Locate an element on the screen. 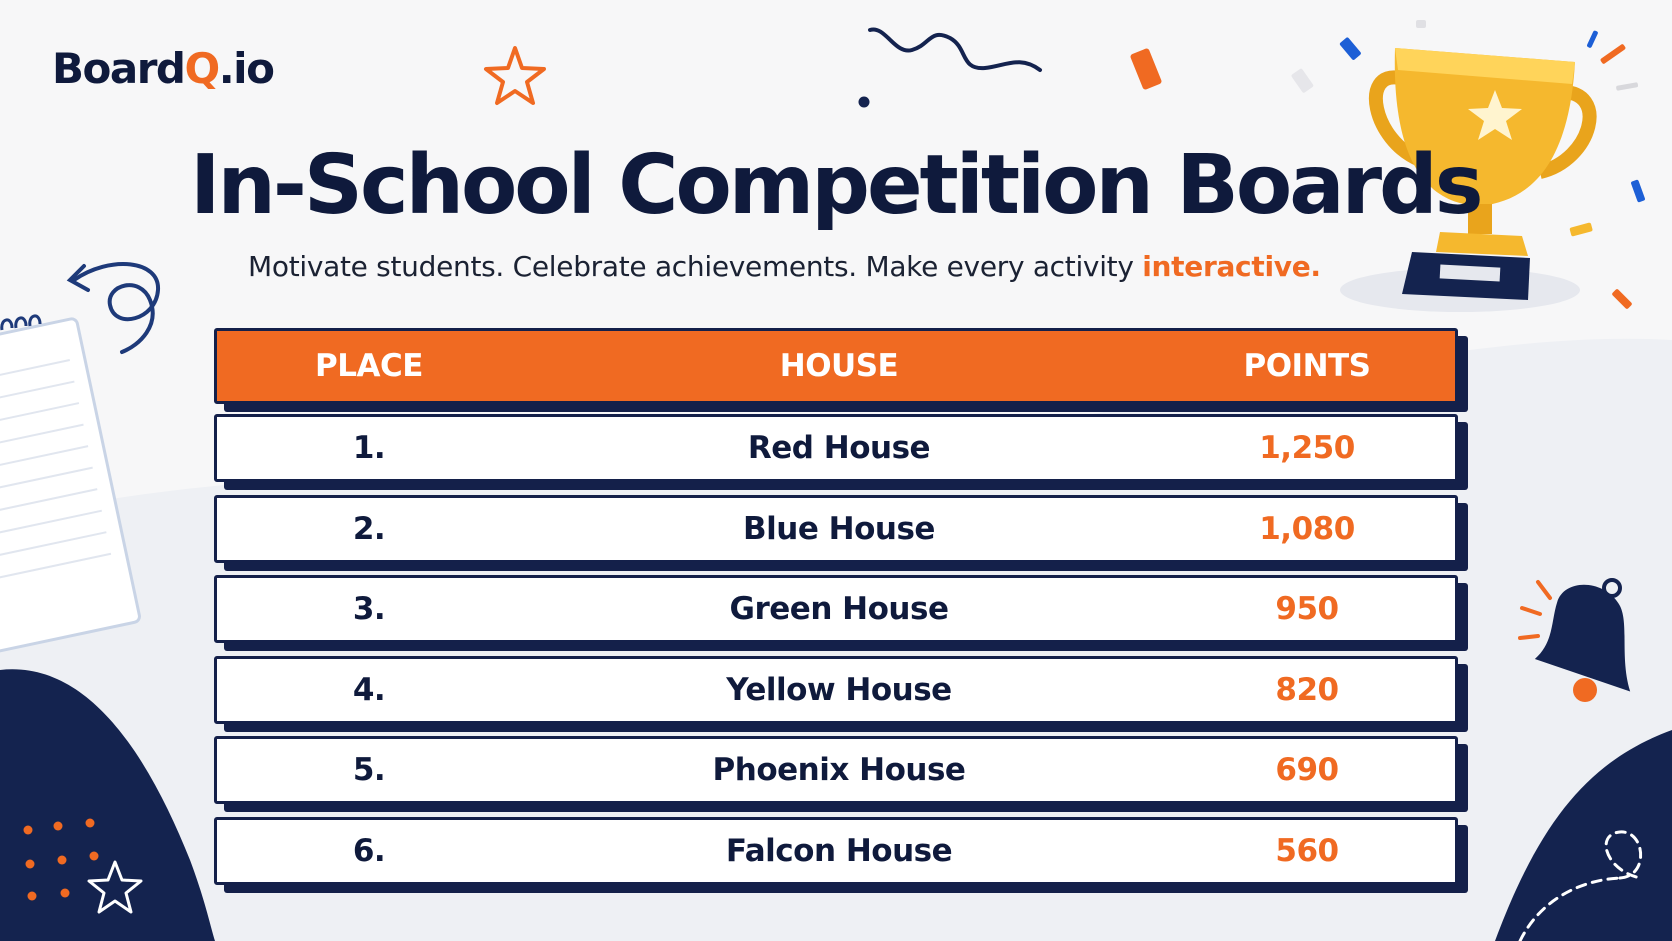  row-house: Green House is located at coordinates (839, 609).